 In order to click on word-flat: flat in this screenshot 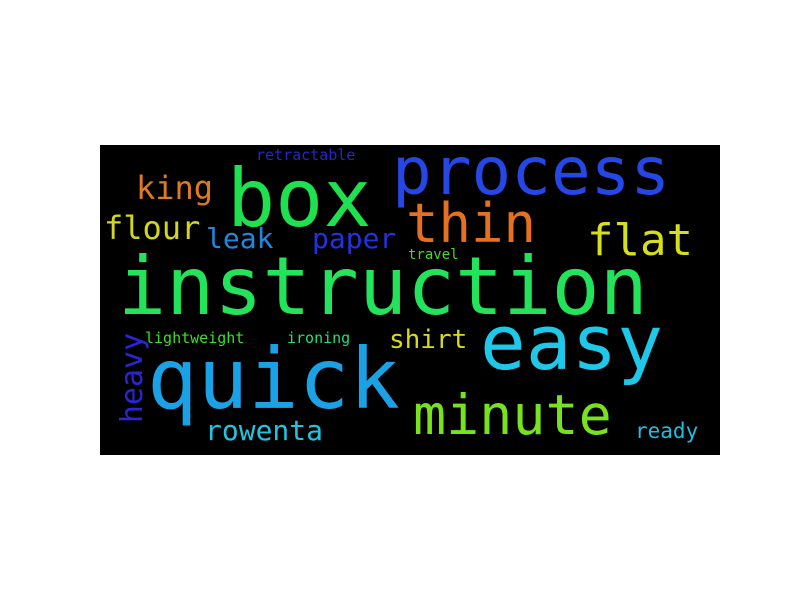, I will do `click(640, 240)`.